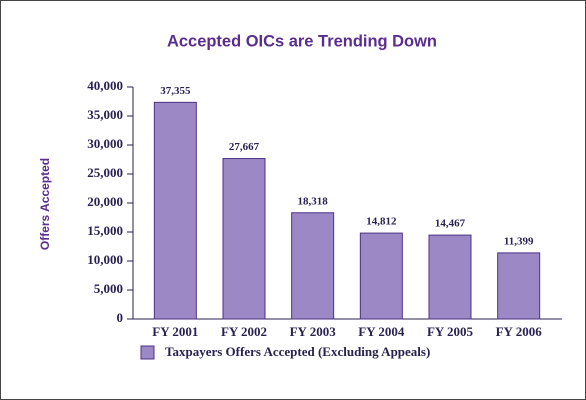 The height and width of the screenshot is (400, 586). What do you see at coordinates (381, 331) in the screenshot?
I see `x-tick-label: FY 2004` at bounding box center [381, 331].